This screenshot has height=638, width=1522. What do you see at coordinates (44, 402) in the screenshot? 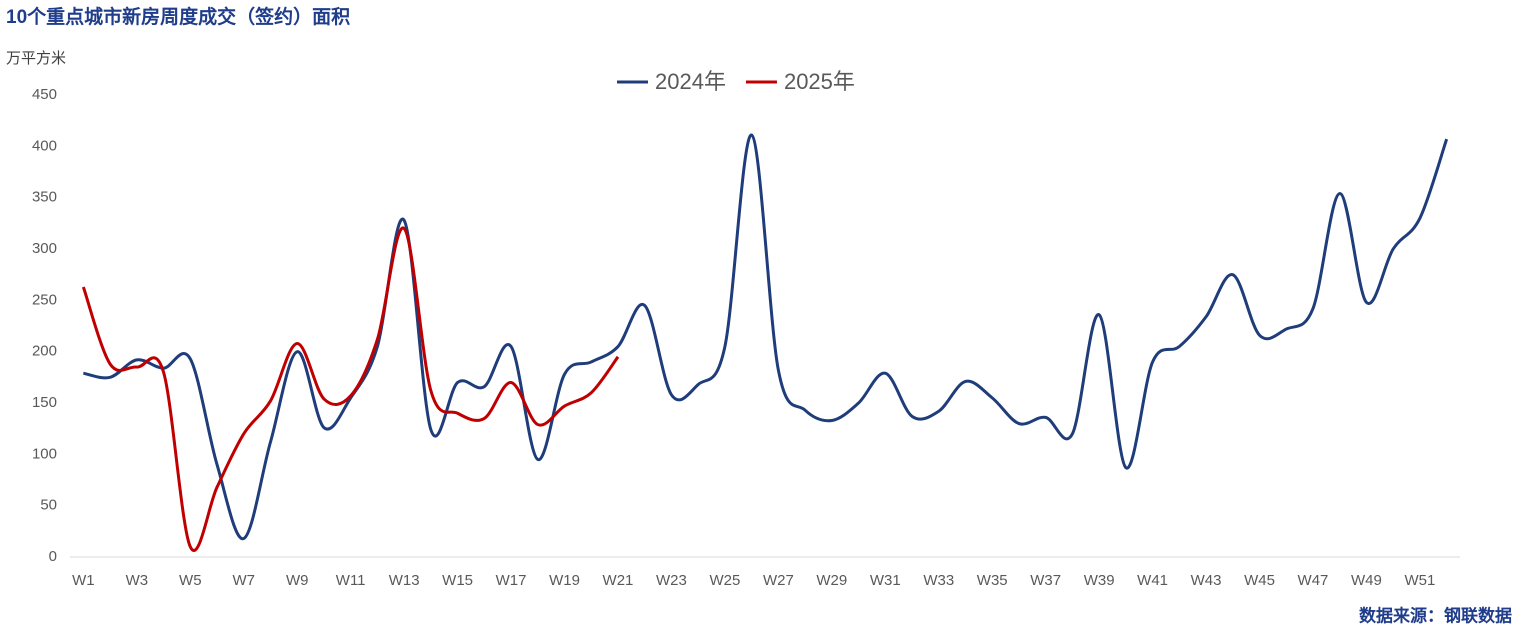
I see `y-tick-label: 150` at bounding box center [44, 402].